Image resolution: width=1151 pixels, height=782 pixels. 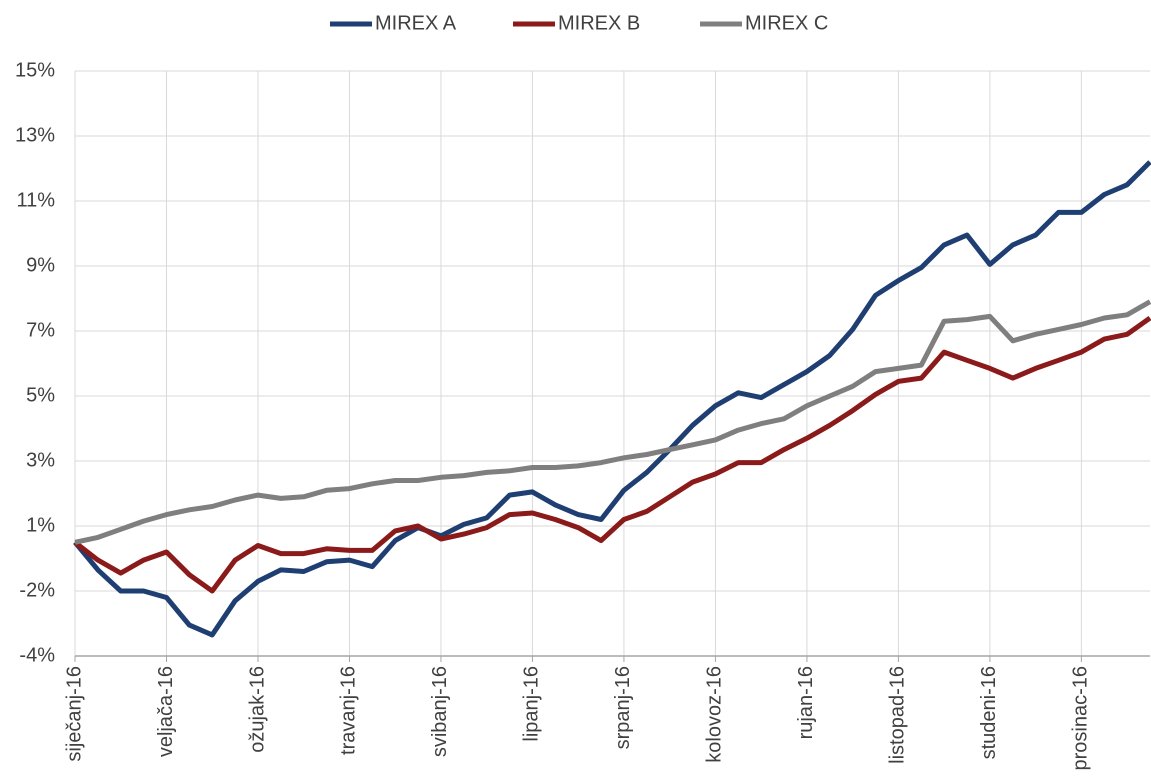 What do you see at coordinates (599, 23) in the screenshot?
I see `legend-label: MIREX B` at bounding box center [599, 23].